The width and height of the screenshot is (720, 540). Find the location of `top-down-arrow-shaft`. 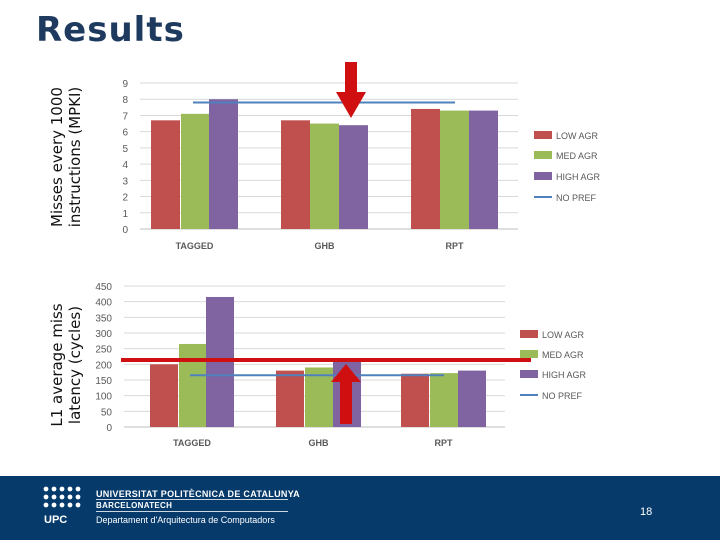

top-down-arrow-shaft is located at coordinates (351, 77).